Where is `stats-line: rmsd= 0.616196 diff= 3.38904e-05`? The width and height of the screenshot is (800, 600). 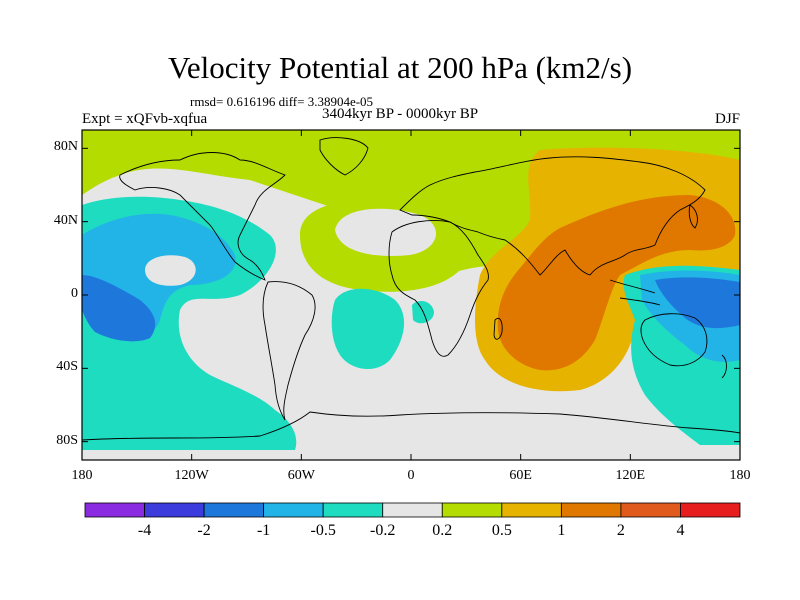 stats-line: rmsd= 0.616196 diff= 3.38904e-05 is located at coordinates (282, 101).